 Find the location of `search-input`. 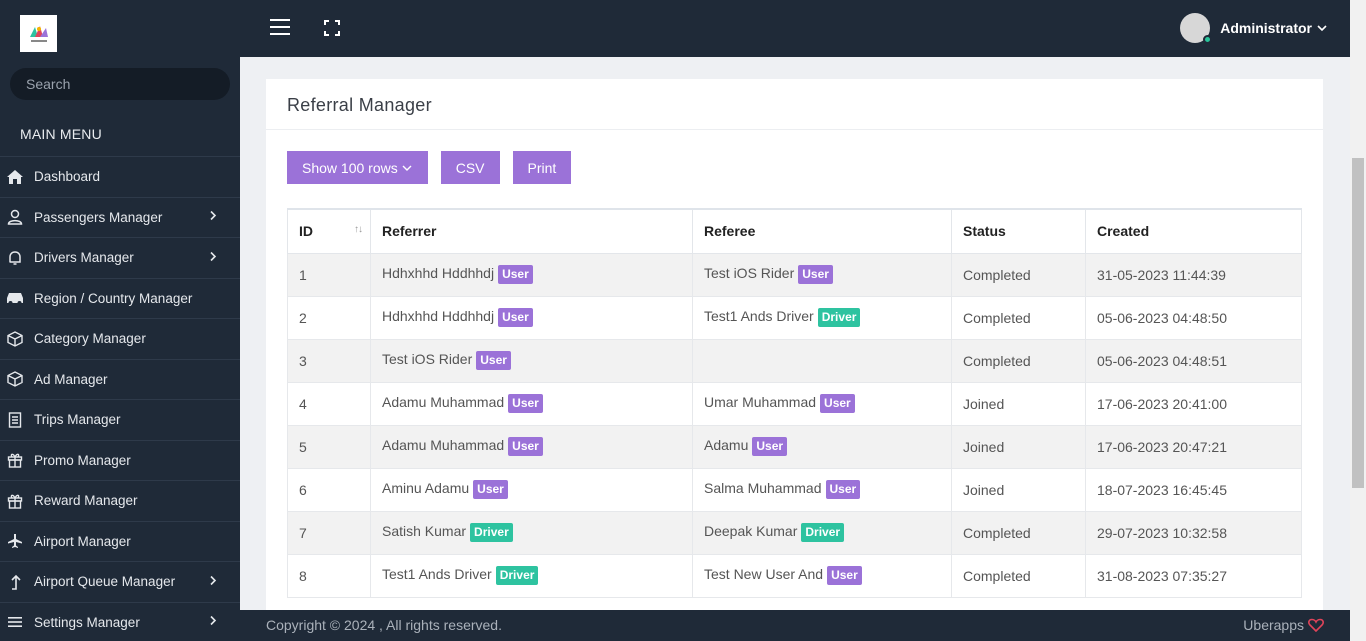

search-input is located at coordinates (128, 84).